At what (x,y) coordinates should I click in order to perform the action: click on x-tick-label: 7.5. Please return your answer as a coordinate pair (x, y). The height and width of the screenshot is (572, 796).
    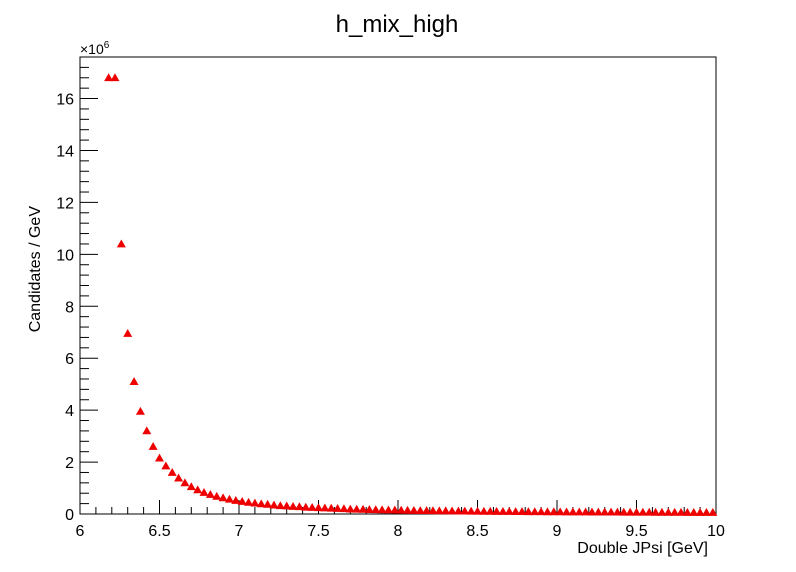
    Looking at the image, I should click on (318, 531).